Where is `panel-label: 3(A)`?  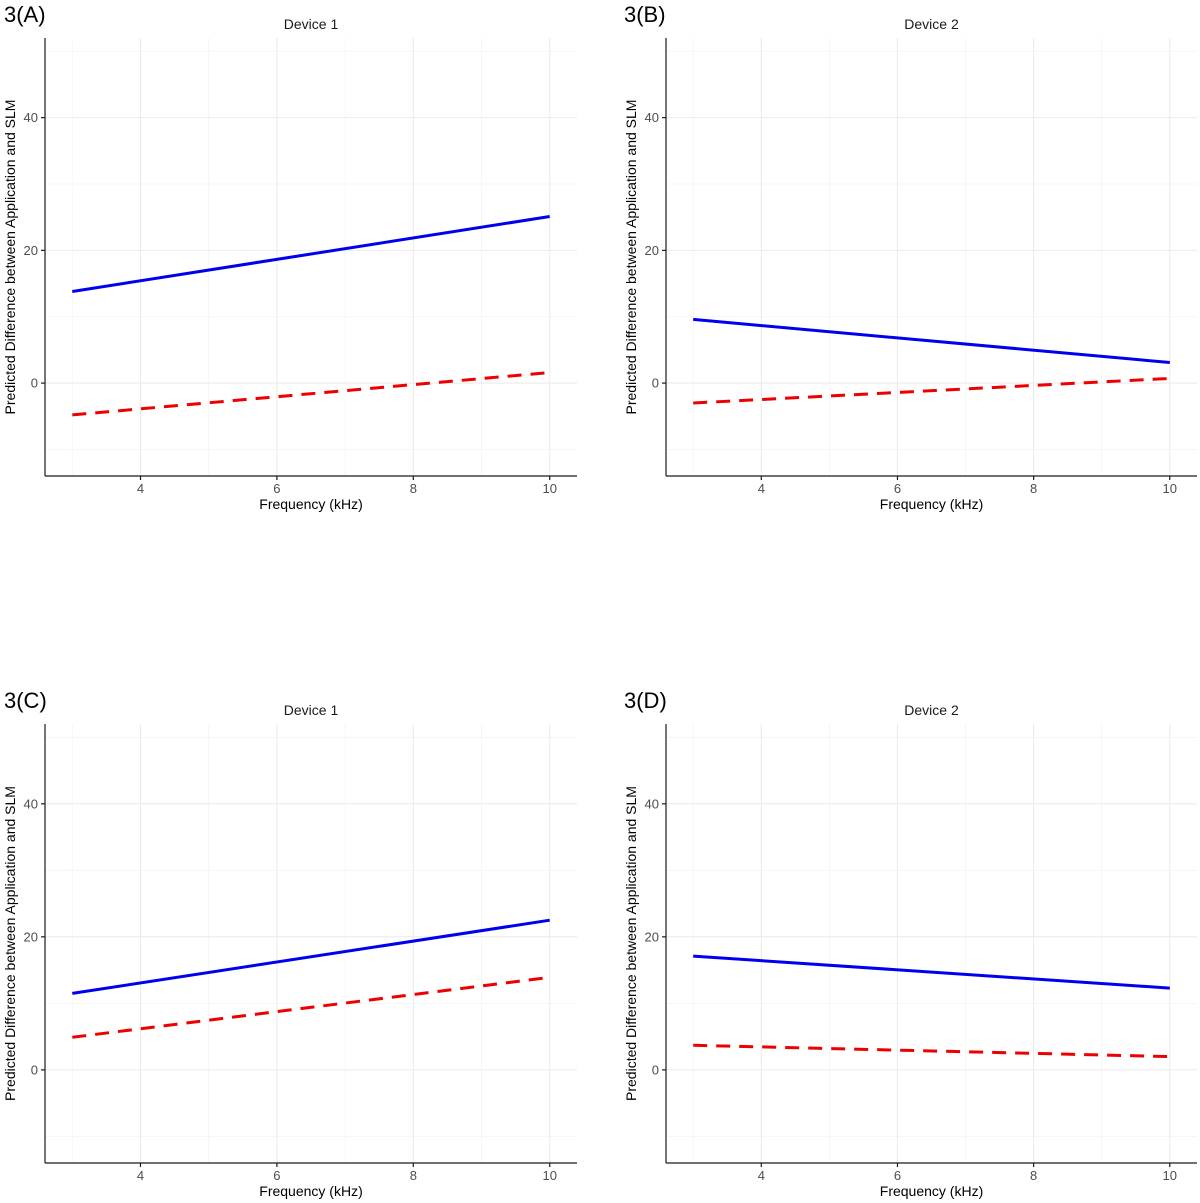
panel-label: 3(A) is located at coordinates (25, 14).